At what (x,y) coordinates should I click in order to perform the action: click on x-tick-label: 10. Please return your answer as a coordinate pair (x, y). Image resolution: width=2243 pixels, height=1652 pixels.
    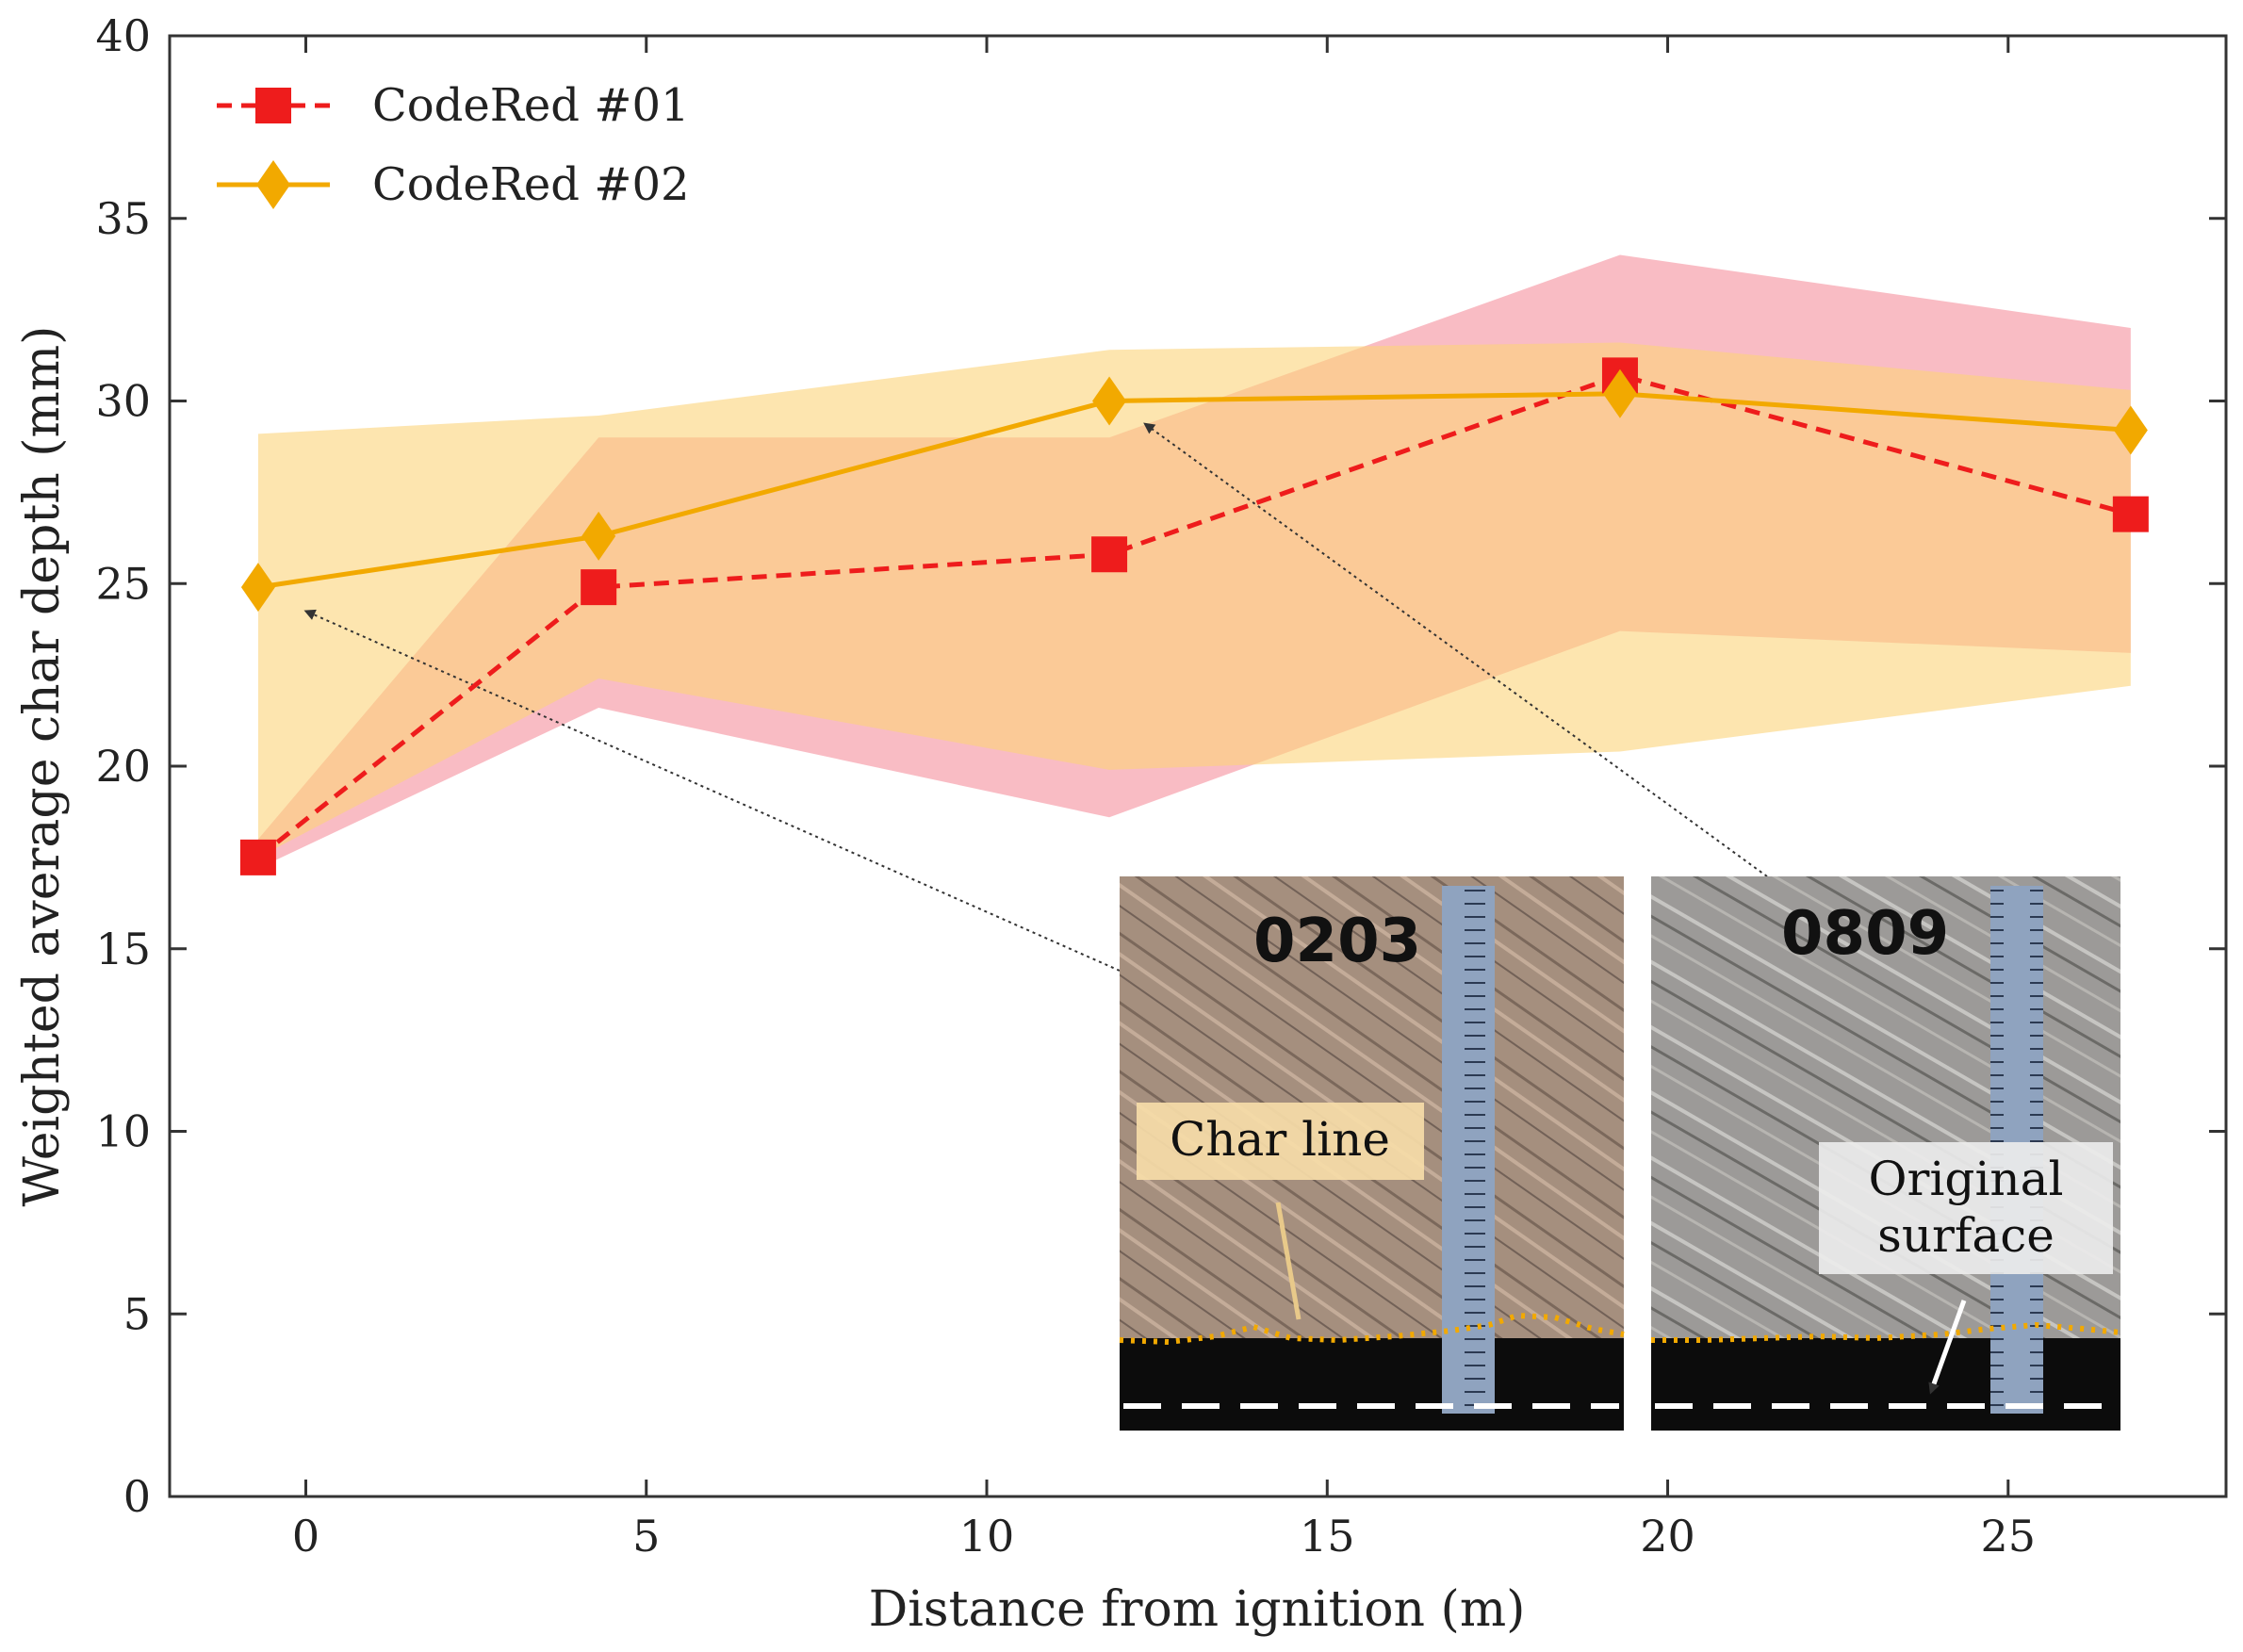
    Looking at the image, I should click on (987, 1537).